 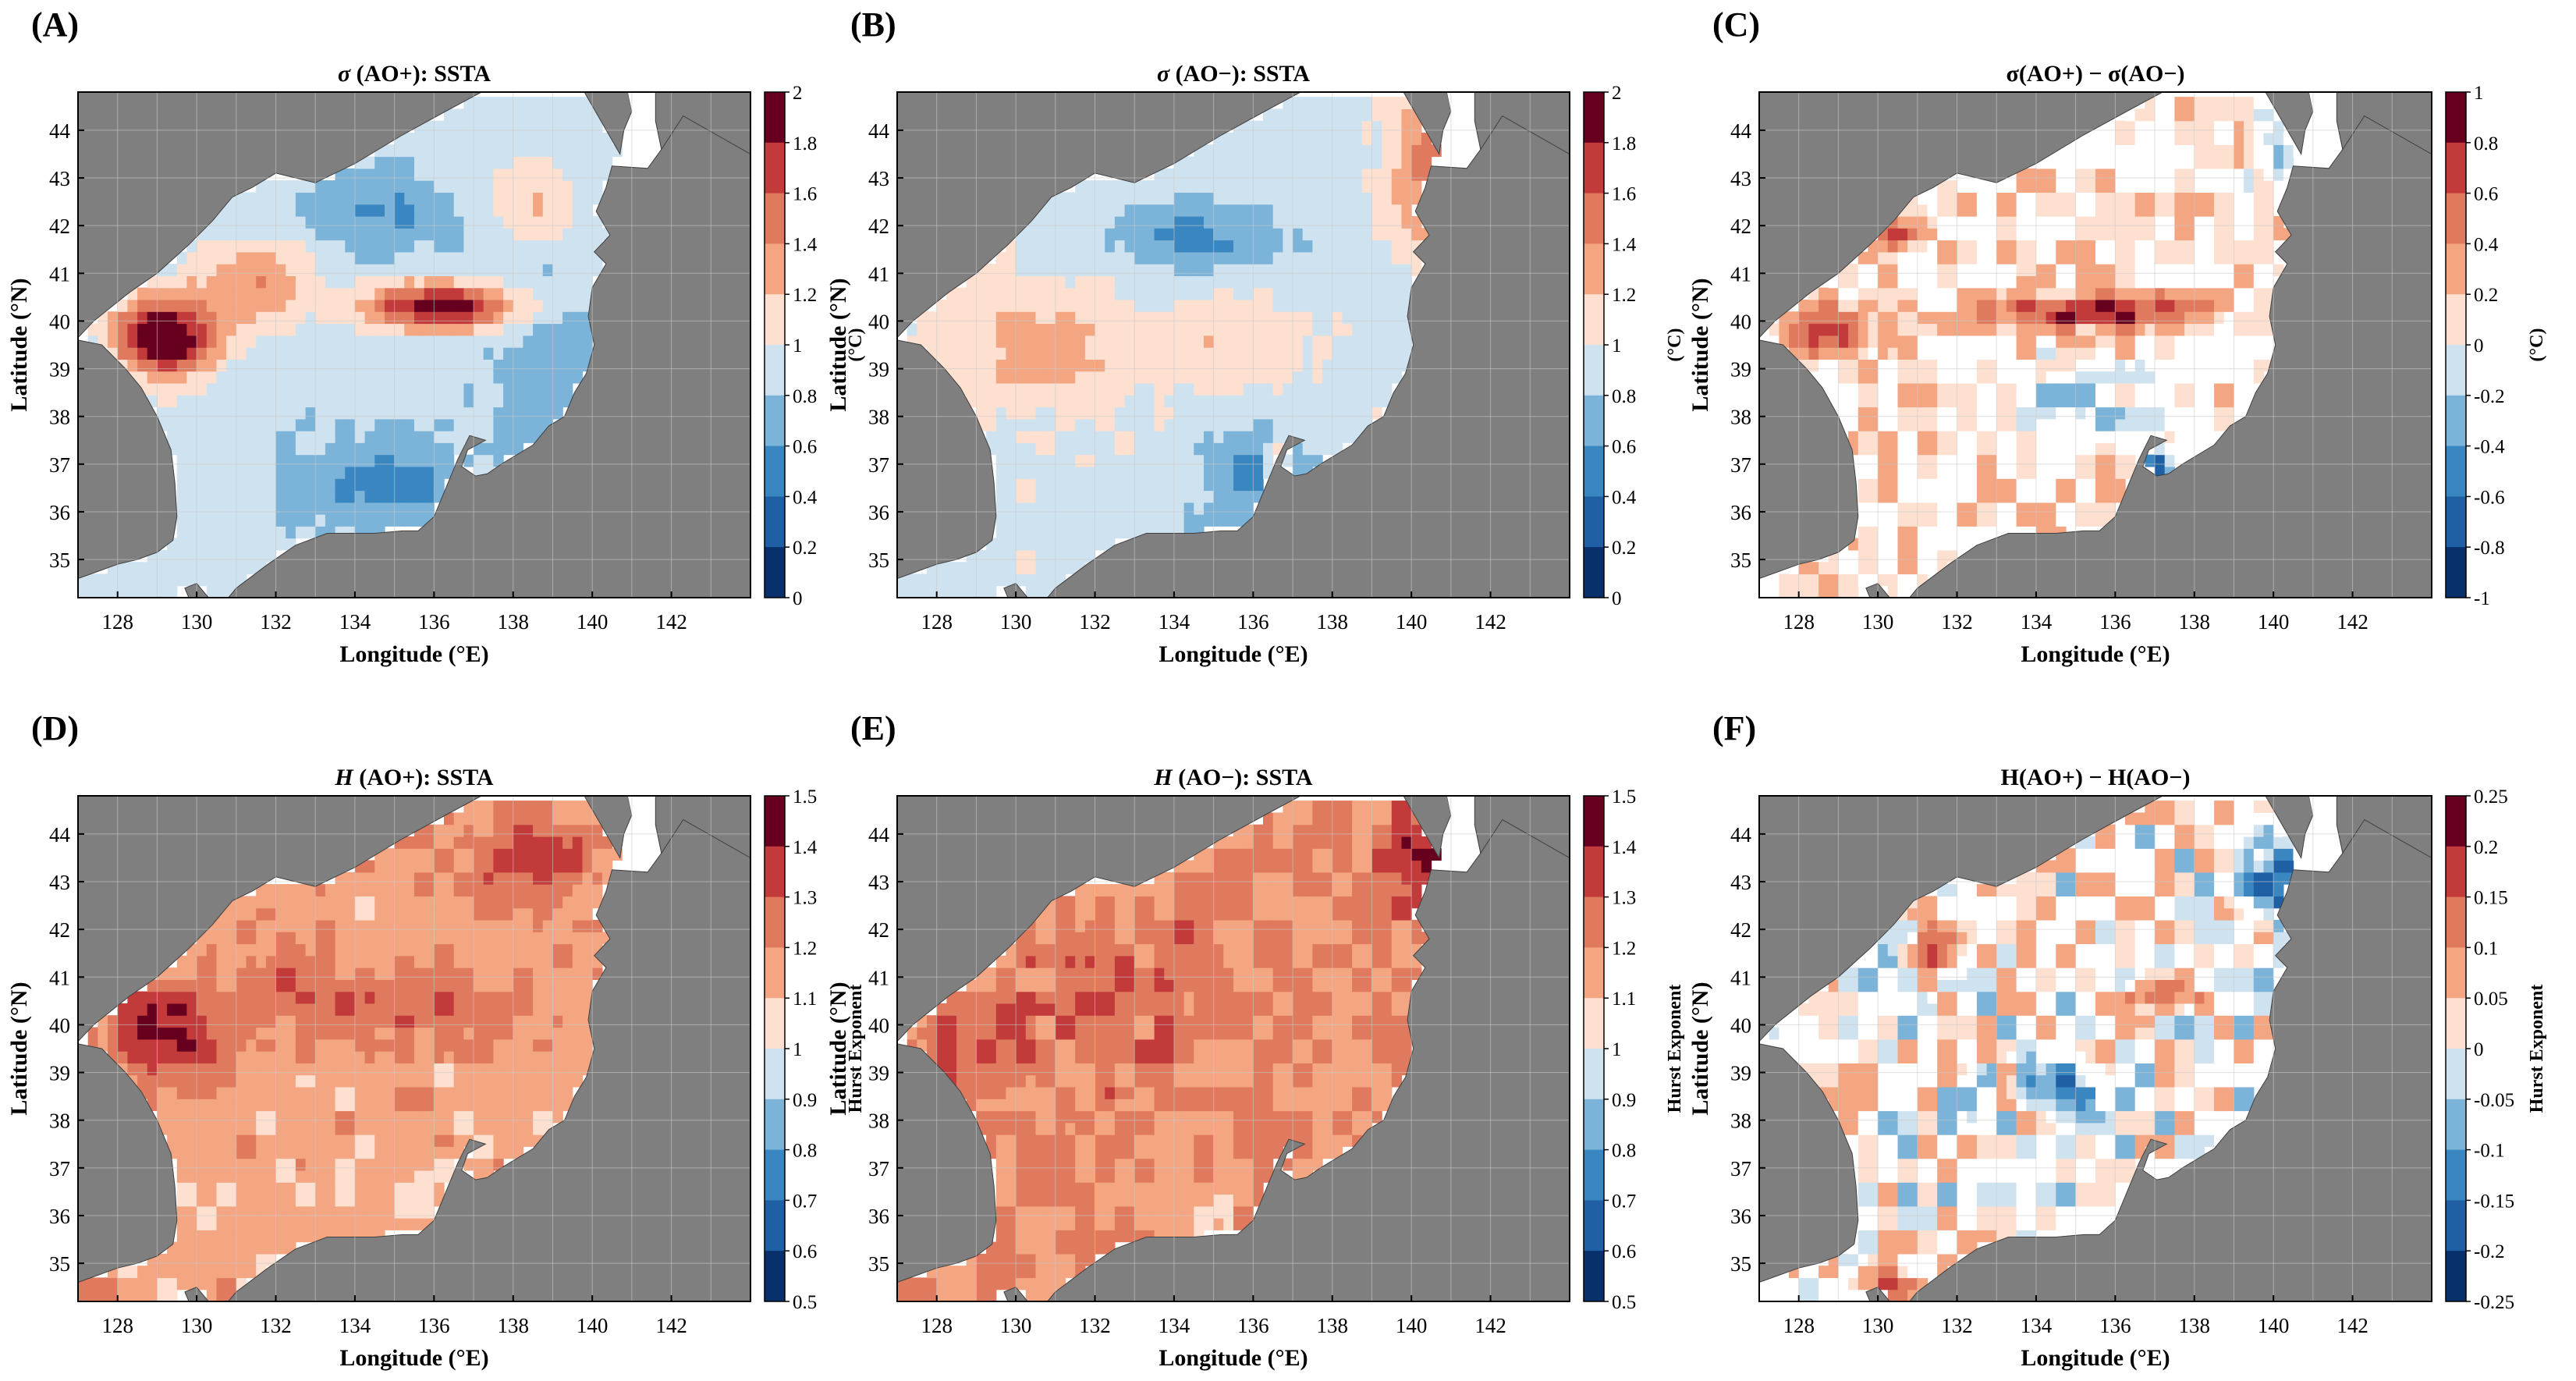 What do you see at coordinates (937, 622) in the screenshot?
I see `x-tick-label: 128` at bounding box center [937, 622].